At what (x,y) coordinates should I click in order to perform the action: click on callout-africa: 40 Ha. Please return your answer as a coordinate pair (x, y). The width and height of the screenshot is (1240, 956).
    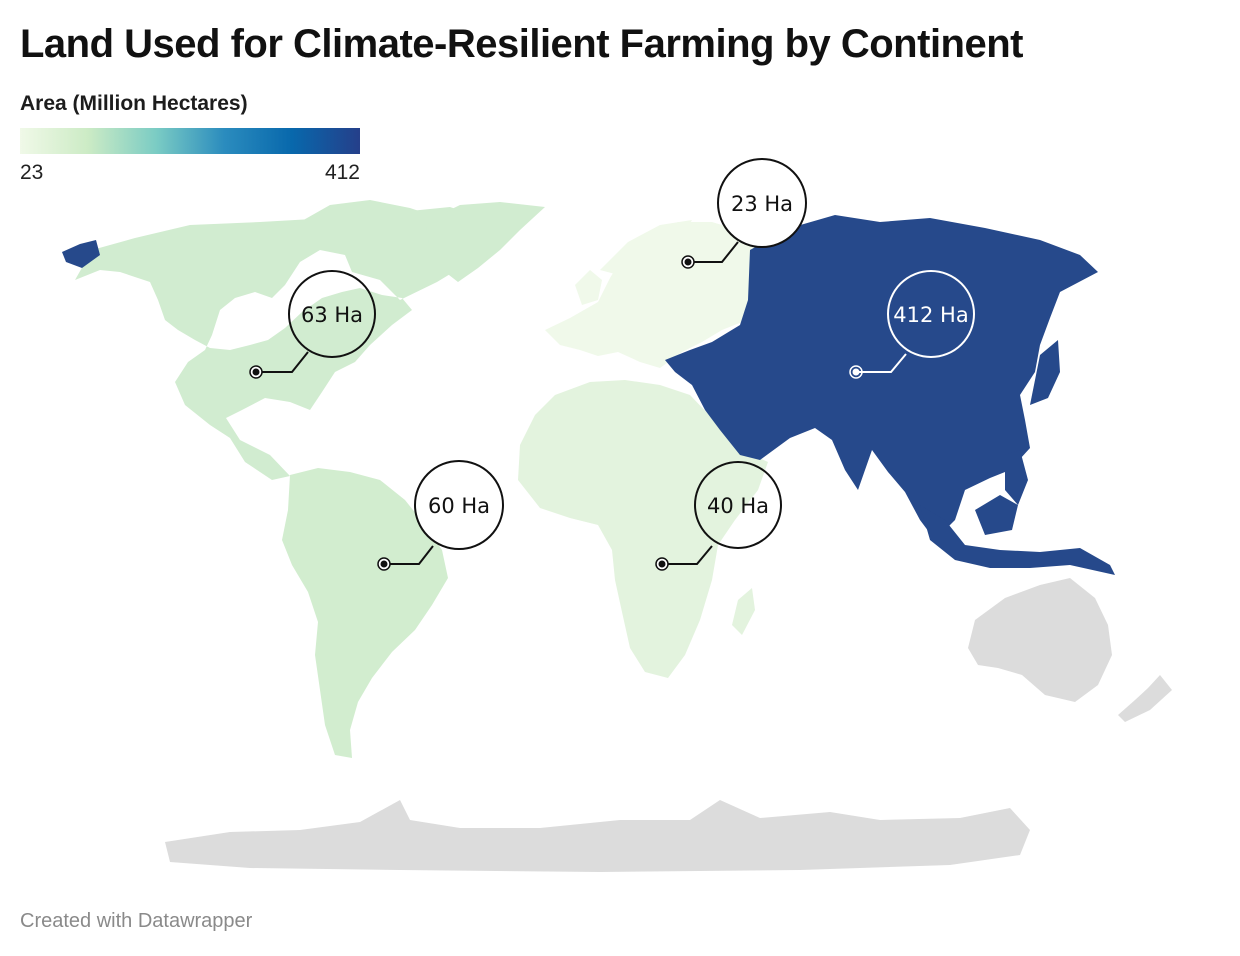
    Looking at the image, I should click on (718, 516).